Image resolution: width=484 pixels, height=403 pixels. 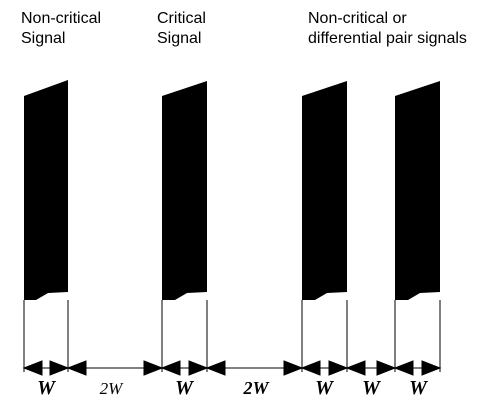 What do you see at coordinates (184, 388) in the screenshot?
I see `dimension-label-w2: W` at bounding box center [184, 388].